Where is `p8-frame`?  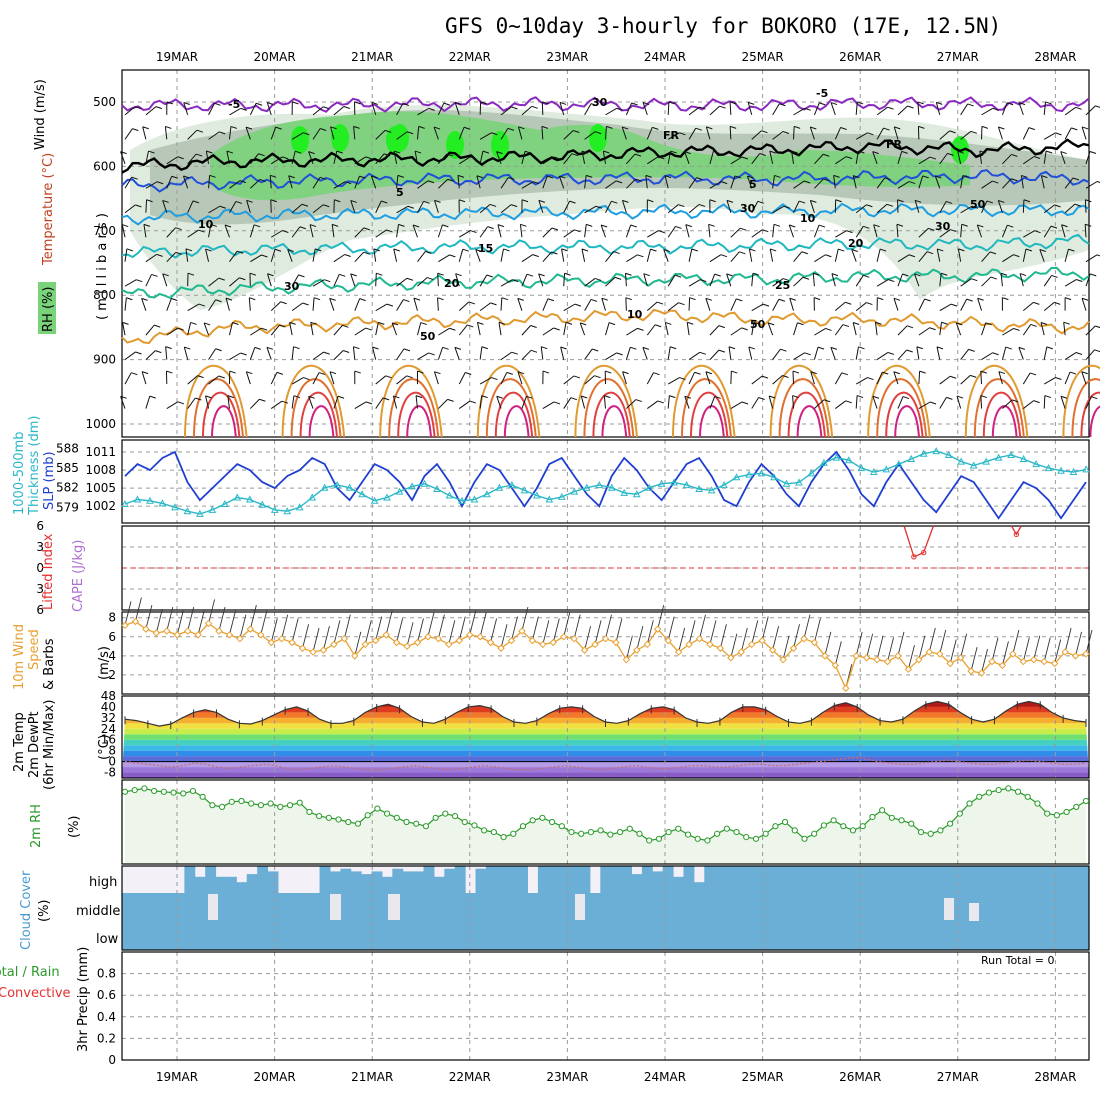 p8-frame is located at coordinates (605, 1006).